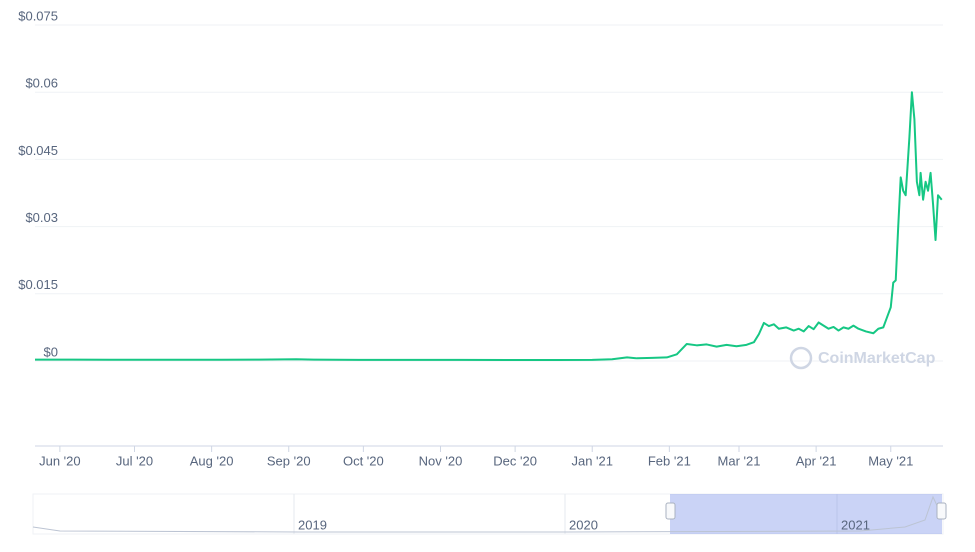 The height and width of the screenshot is (552, 975). Describe the element at coordinates (41, 217) in the screenshot. I see `y-tick-label: $0.03` at that location.